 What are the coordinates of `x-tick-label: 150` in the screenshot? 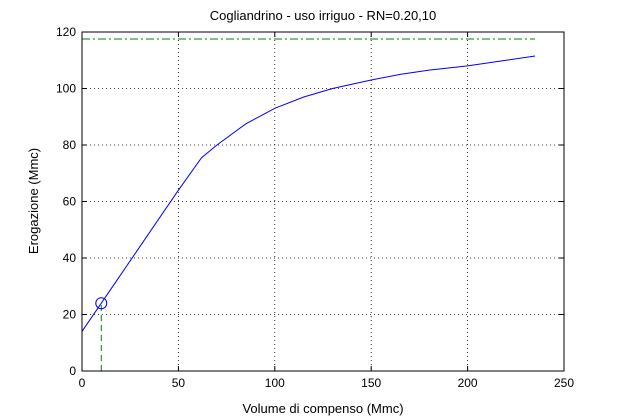 It's located at (371, 383).